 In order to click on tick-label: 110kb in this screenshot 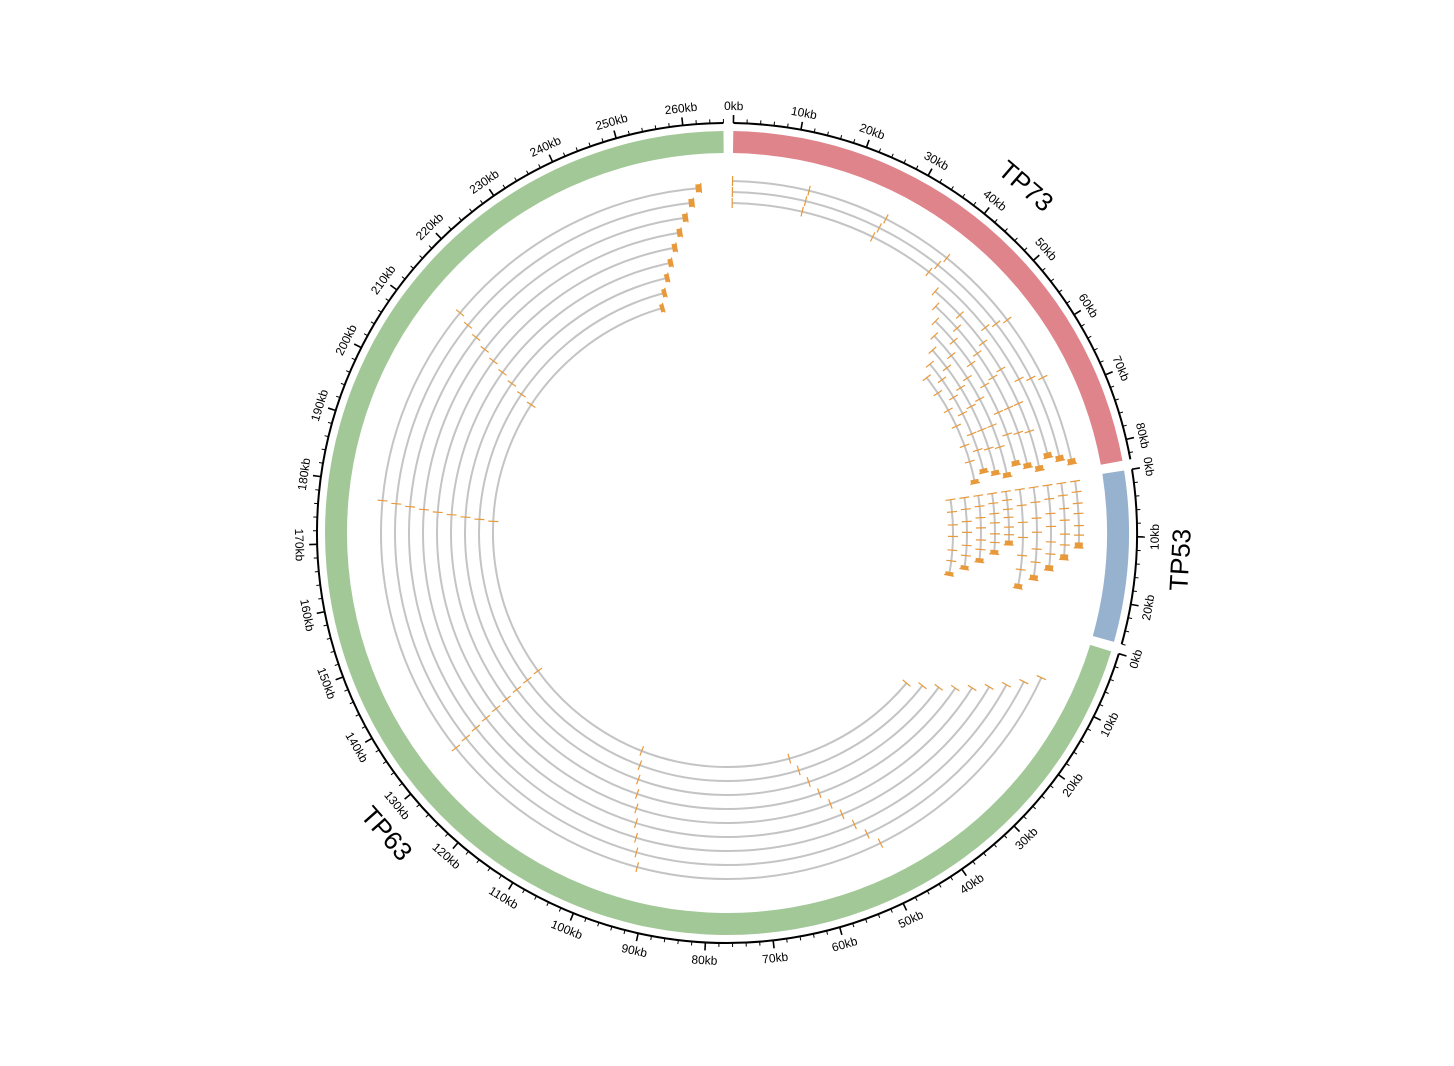, I will do `click(503, 898)`.